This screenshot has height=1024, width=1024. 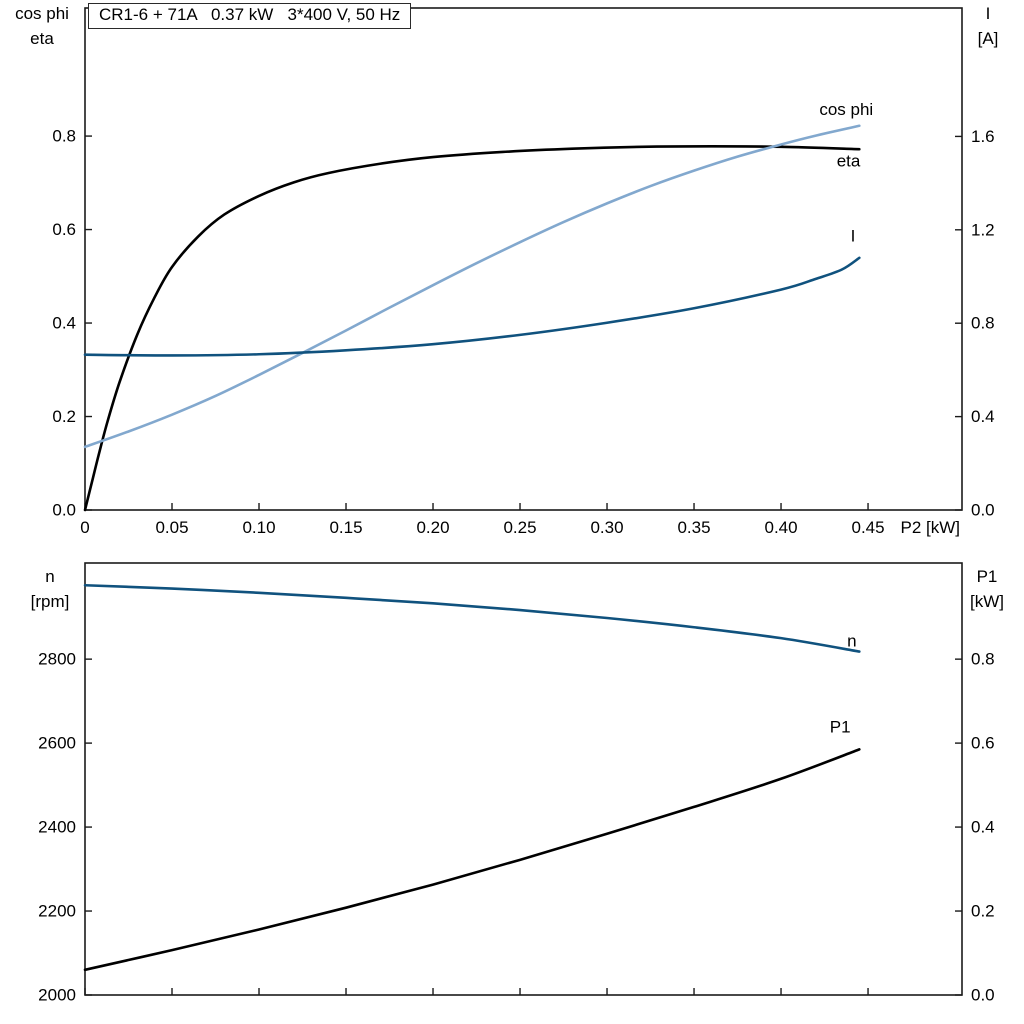 I want to click on curve-label-i: I, so click(x=853, y=235).